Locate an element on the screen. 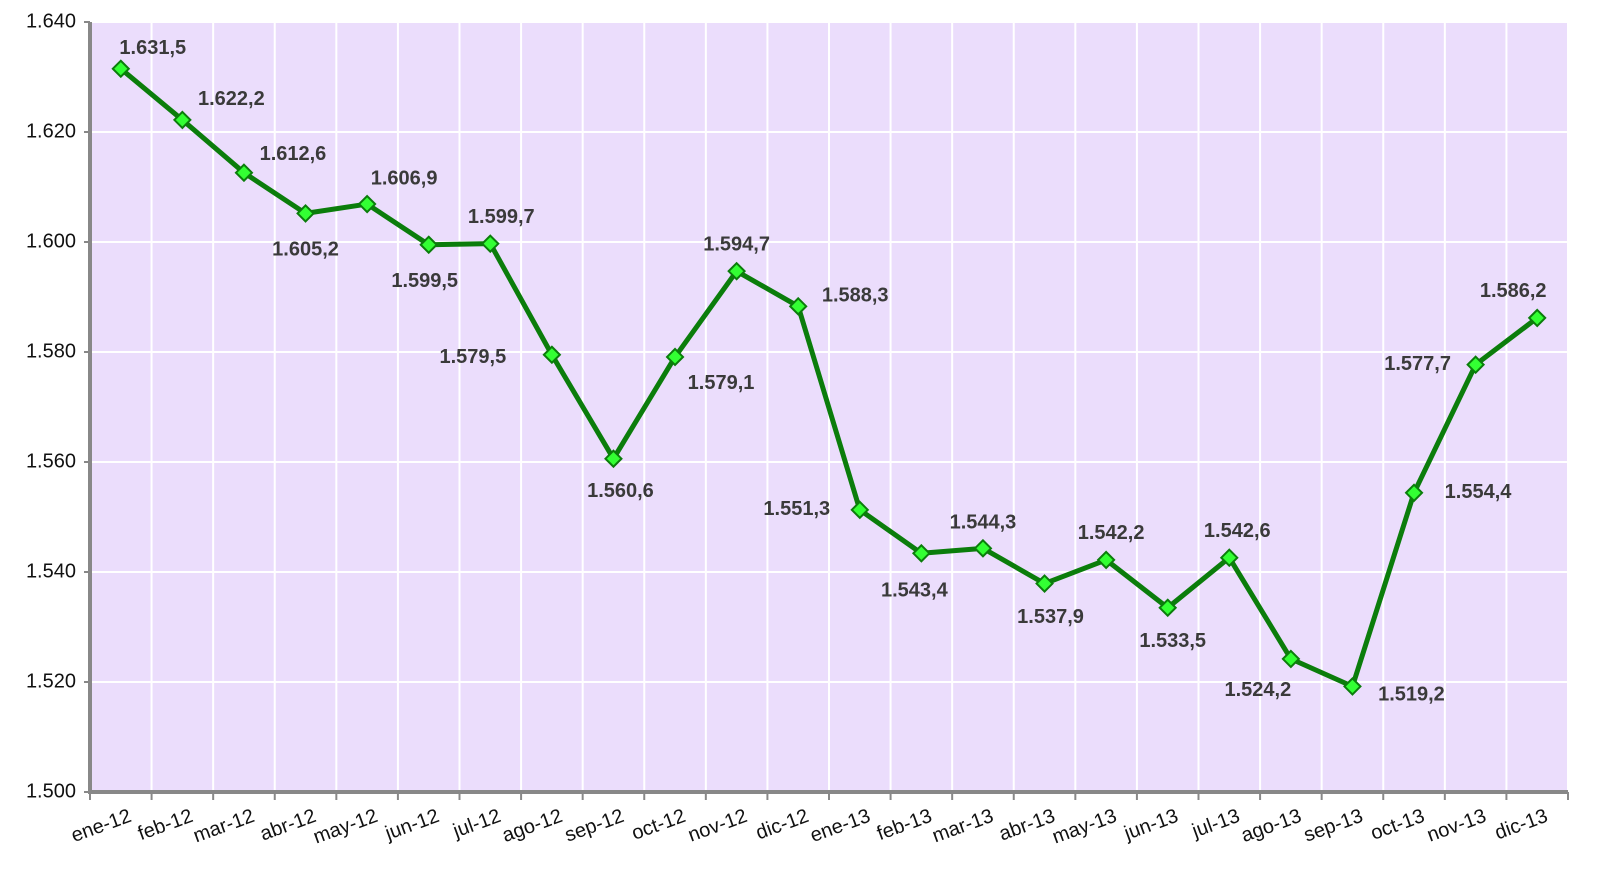 The height and width of the screenshot is (880, 1601). data-label: 1.586,2 is located at coordinates (1513, 291).